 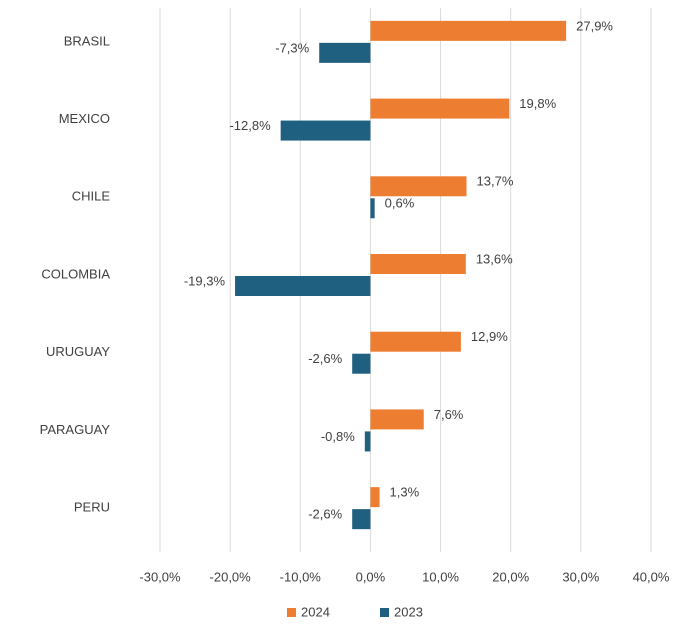 I want to click on x-tick-label: 30,0%, so click(x=580, y=576).